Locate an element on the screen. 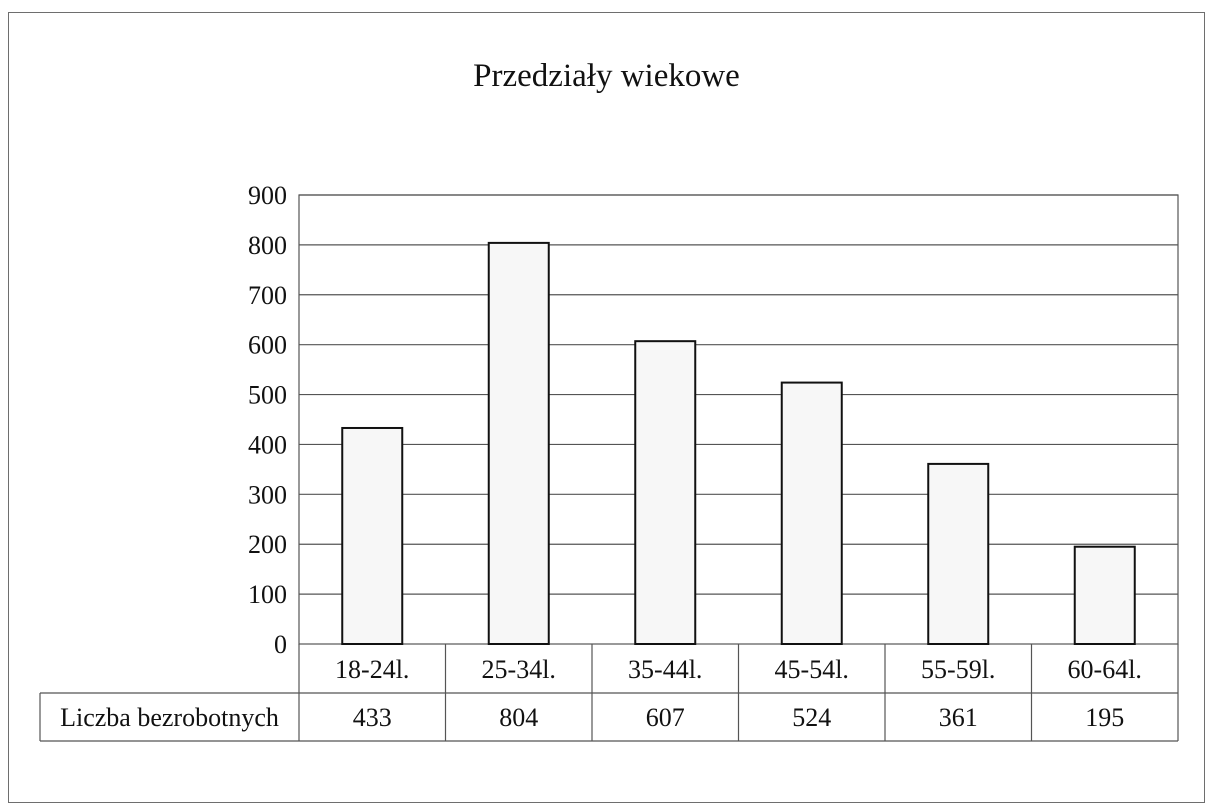  x-tick-label: 35-44l. is located at coordinates (665, 669).